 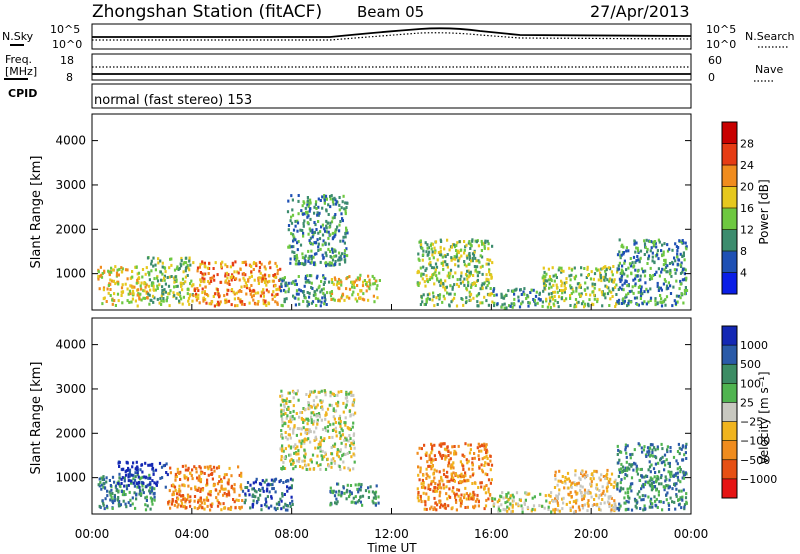 I want to click on xtick-label: 04:00, so click(x=192, y=534).